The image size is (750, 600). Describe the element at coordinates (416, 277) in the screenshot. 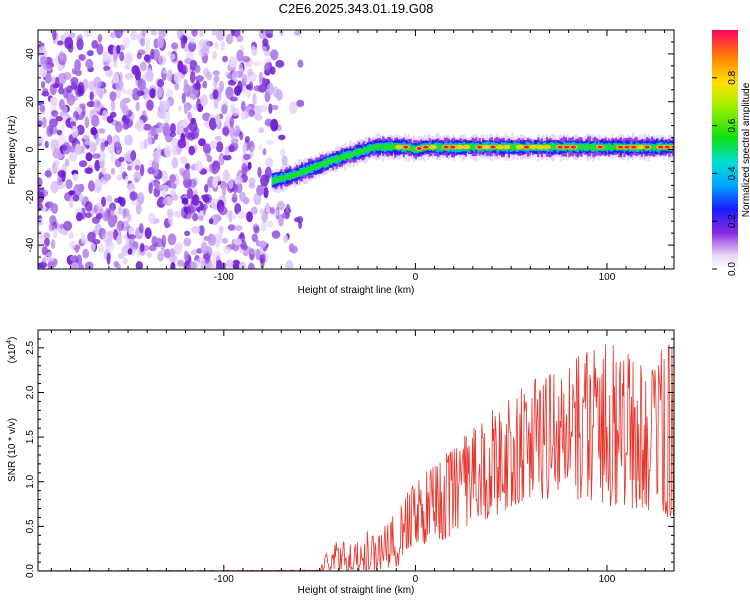

I see `x-tick-label: 0` at that location.